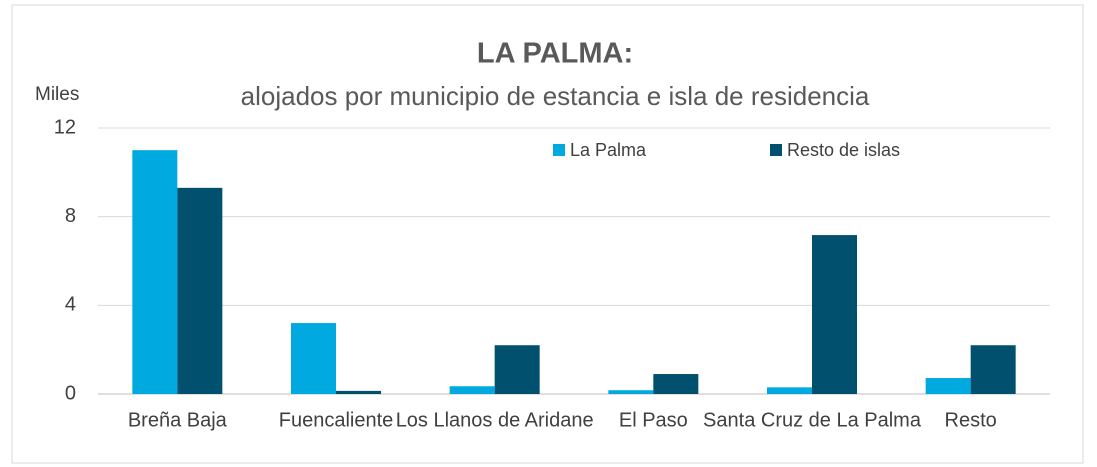 The height and width of the screenshot is (467, 1097). I want to click on x-tick-label: Resto, so click(971, 420).